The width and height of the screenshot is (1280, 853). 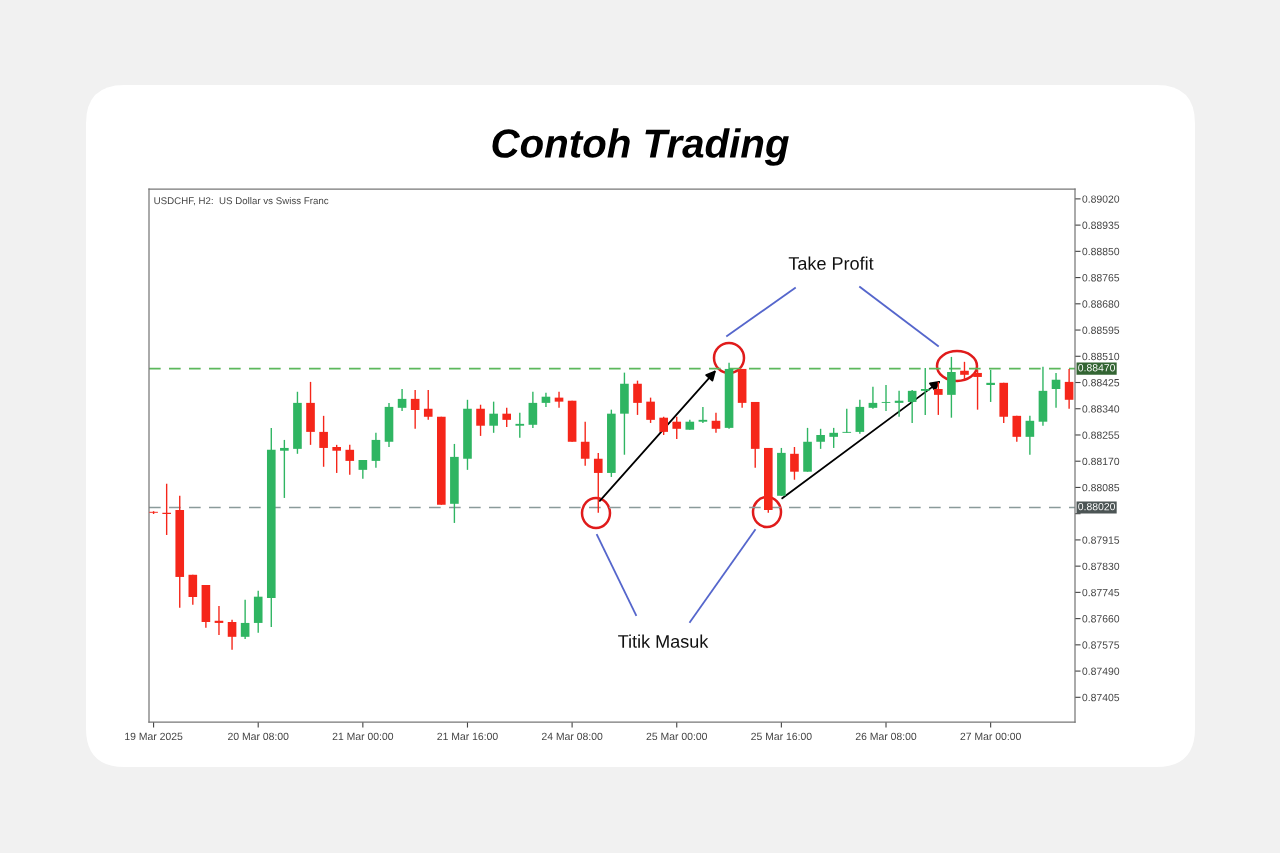 I want to click on y-tick-label: 0.88850, so click(x=1101, y=251).